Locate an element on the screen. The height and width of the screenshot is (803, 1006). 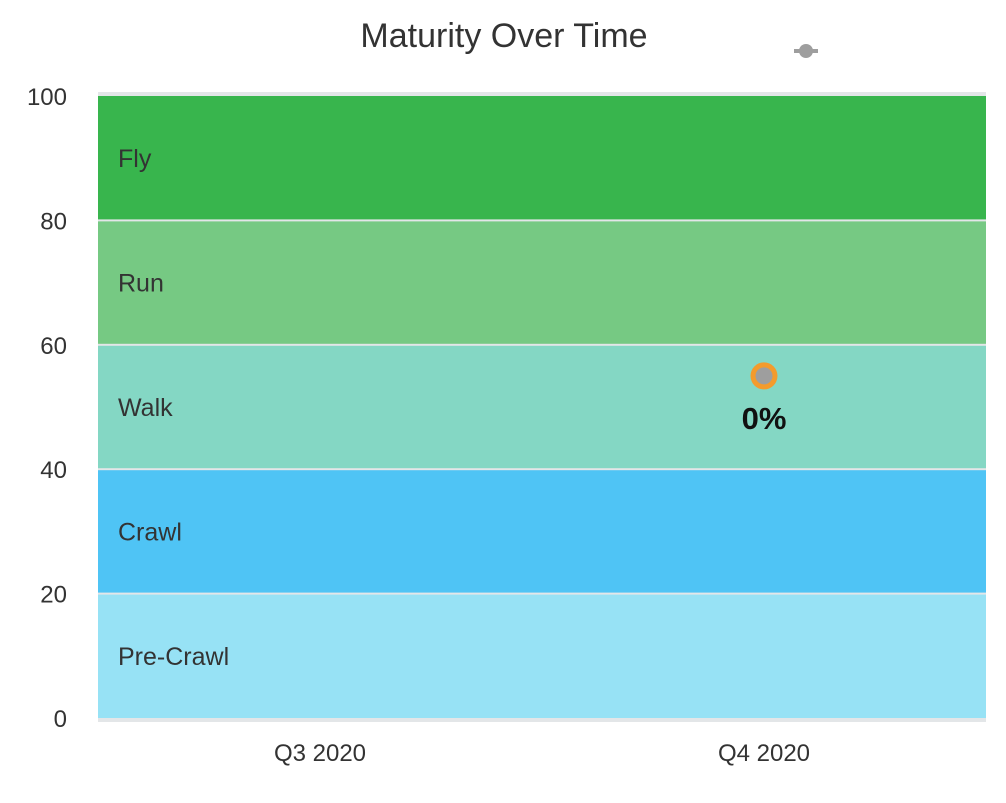
y-tick-label: 60 is located at coordinates (53, 346).